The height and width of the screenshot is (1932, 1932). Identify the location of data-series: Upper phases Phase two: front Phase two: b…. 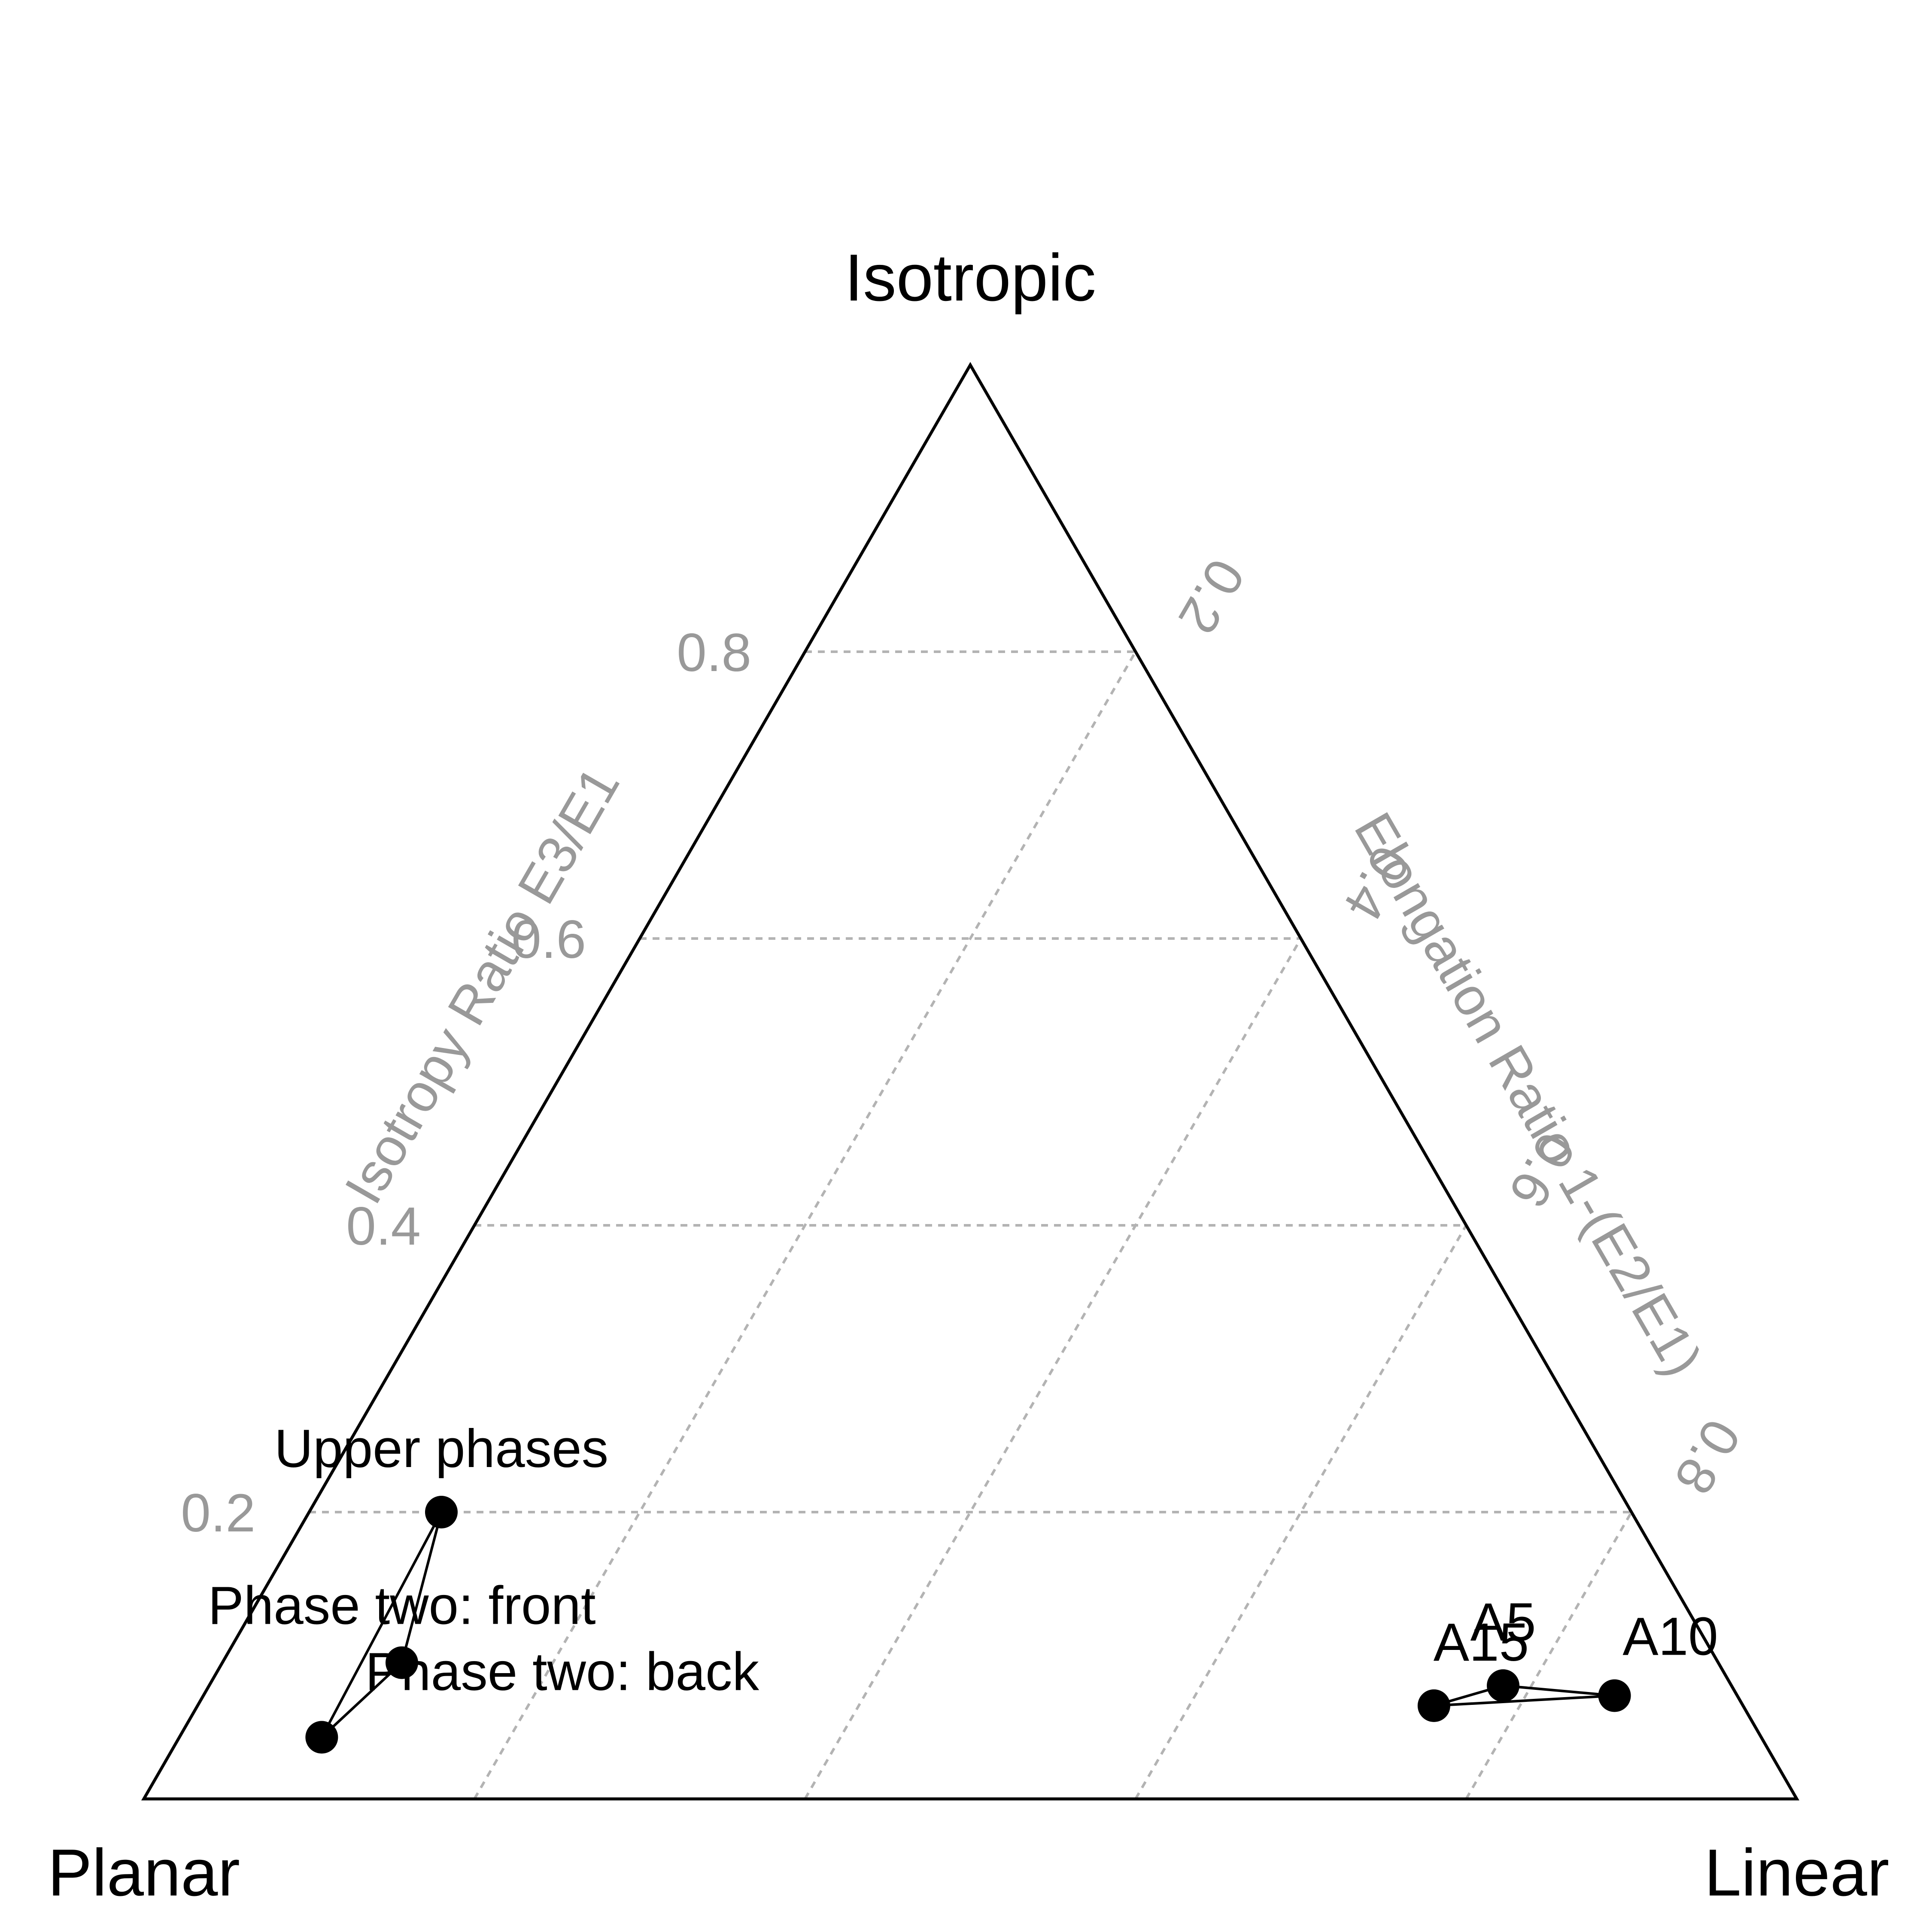
(963, 1587).